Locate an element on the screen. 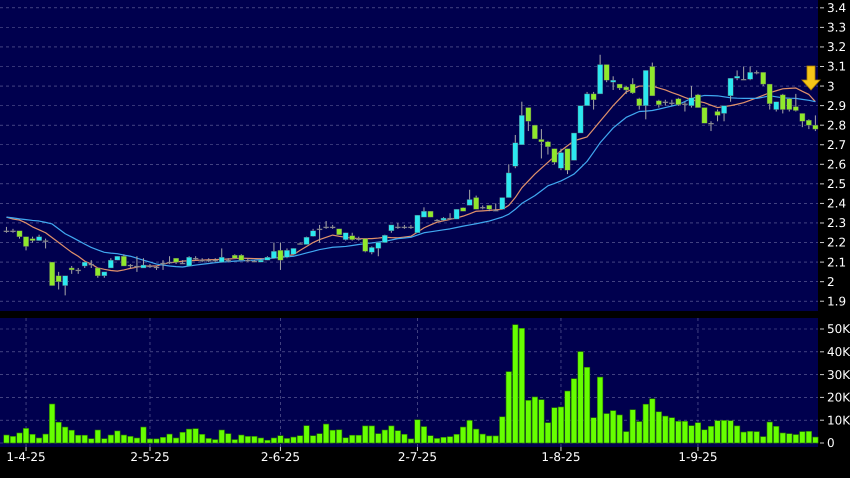 The image size is (850, 478). y-tick-label: 20K is located at coordinates (838, 397).